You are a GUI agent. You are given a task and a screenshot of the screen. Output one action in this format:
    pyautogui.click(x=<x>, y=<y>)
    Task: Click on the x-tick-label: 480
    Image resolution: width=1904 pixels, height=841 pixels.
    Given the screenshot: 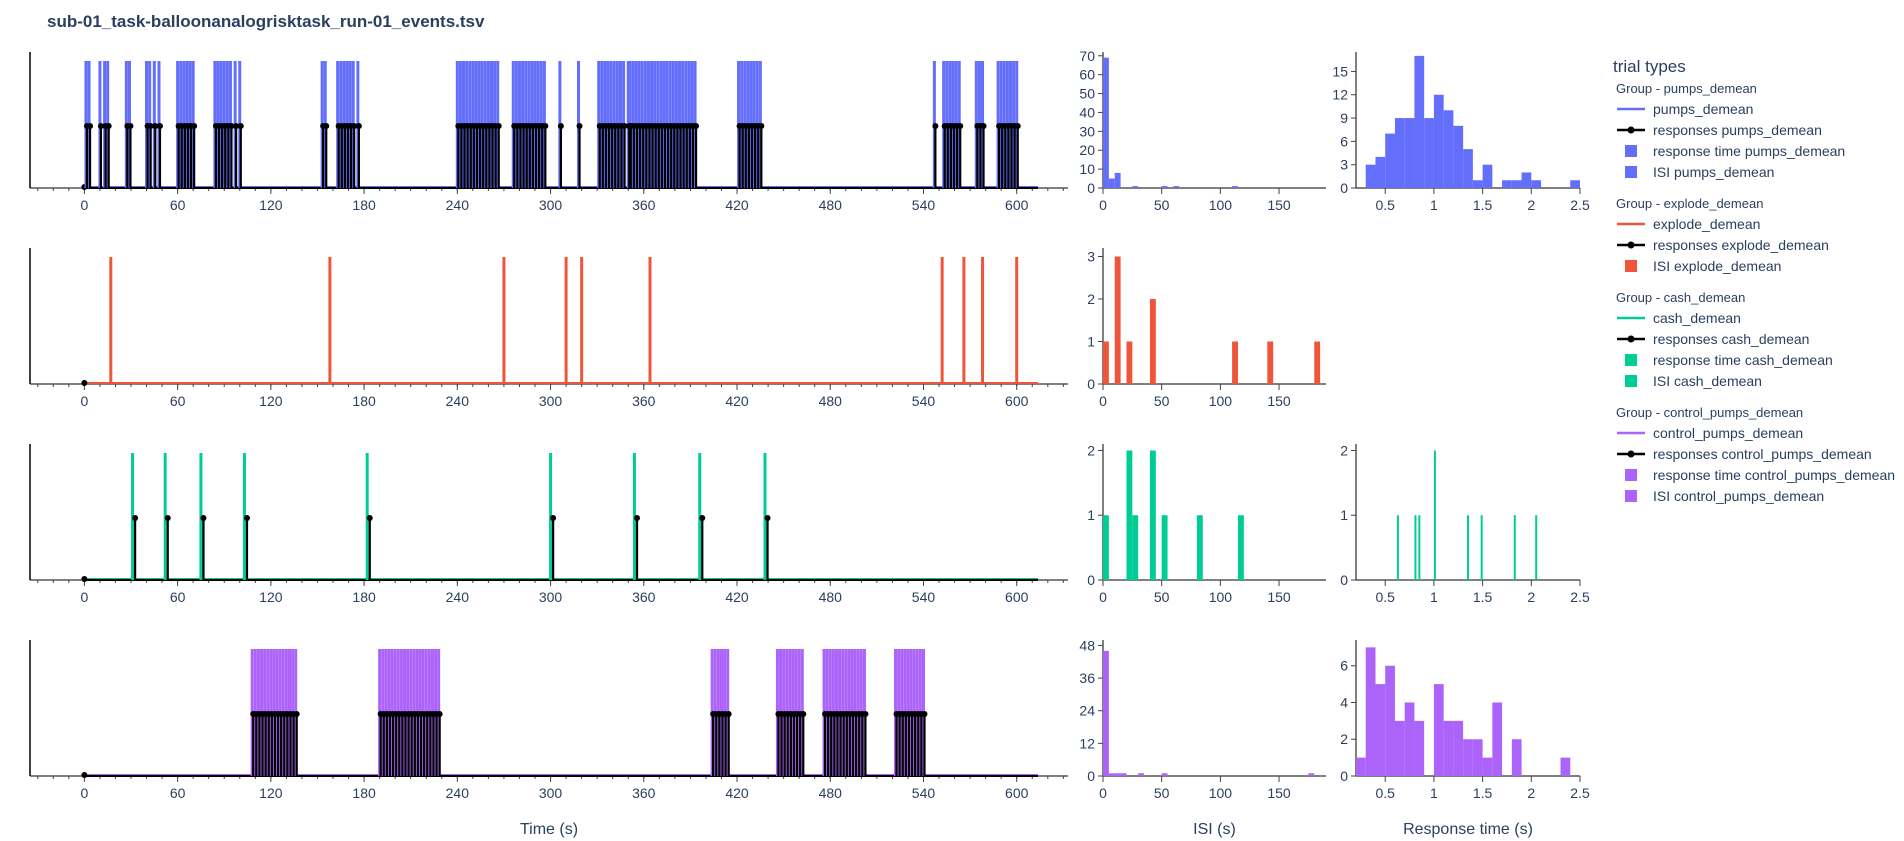 What is the action you would take?
    pyautogui.click(x=831, y=205)
    